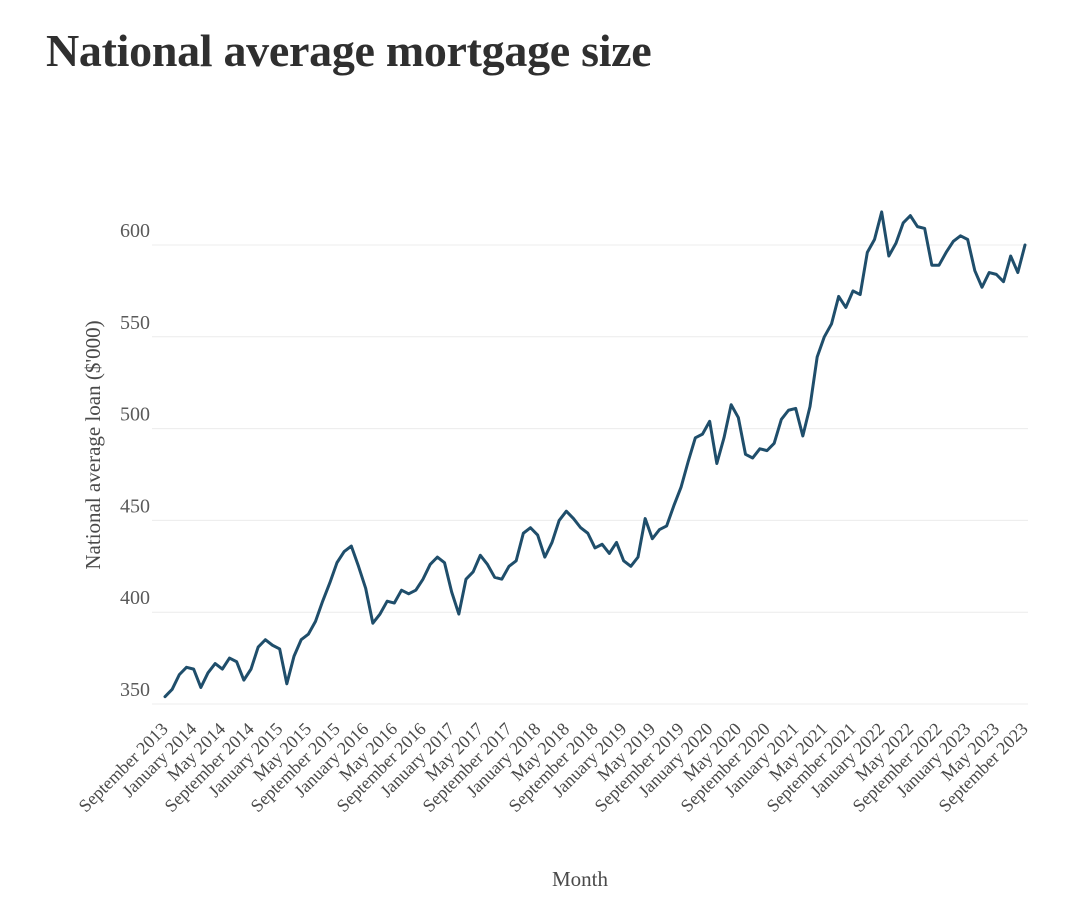 Image resolution: width=1080 pixels, height=922 pixels. Describe the element at coordinates (135, 690) in the screenshot. I see `y-tick-label: 350` at that location.